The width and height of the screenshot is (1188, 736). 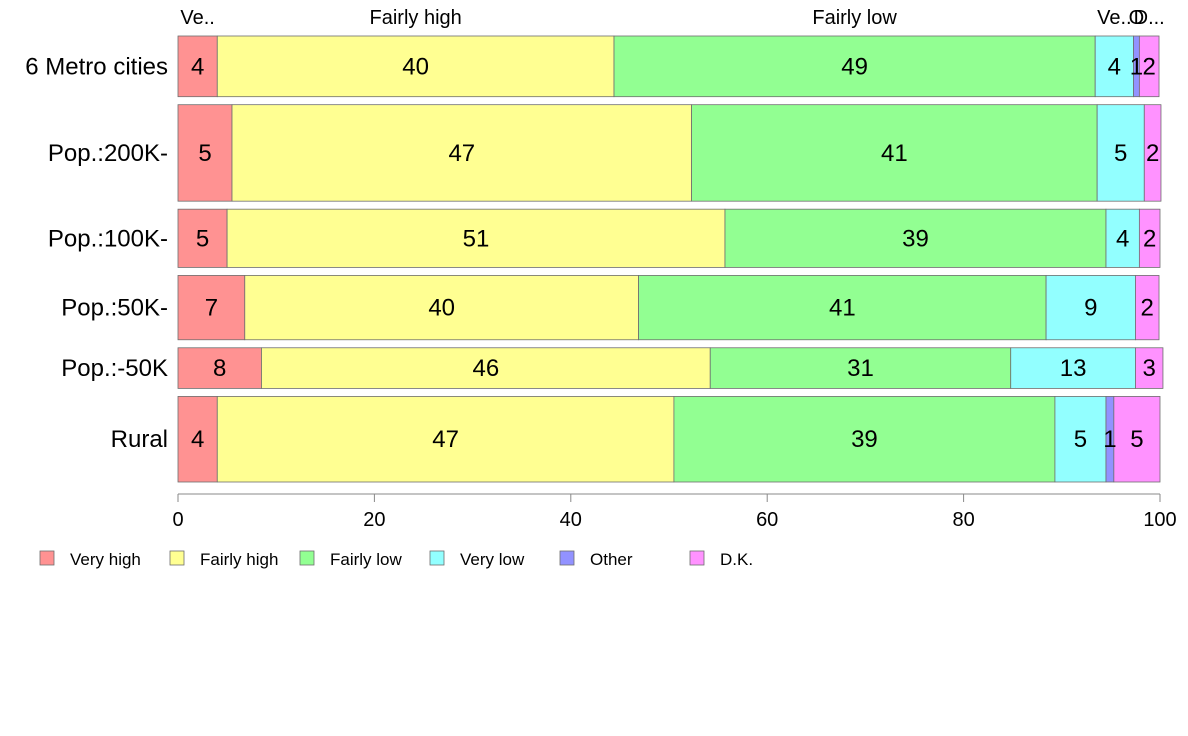 I want to click on data-label: 3, so click(x=1149, y=368).